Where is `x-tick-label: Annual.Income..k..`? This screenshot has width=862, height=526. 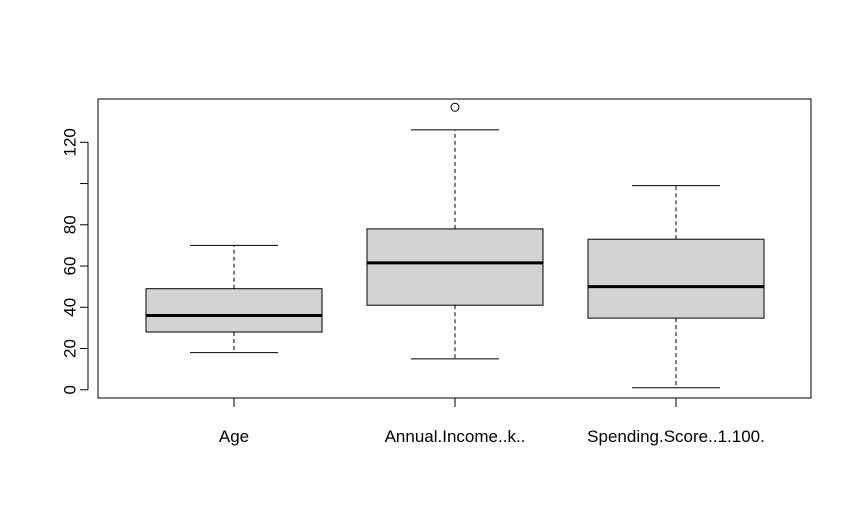
x-tick-label: Annual.Income..k.. is located at coordinates (455, 436).